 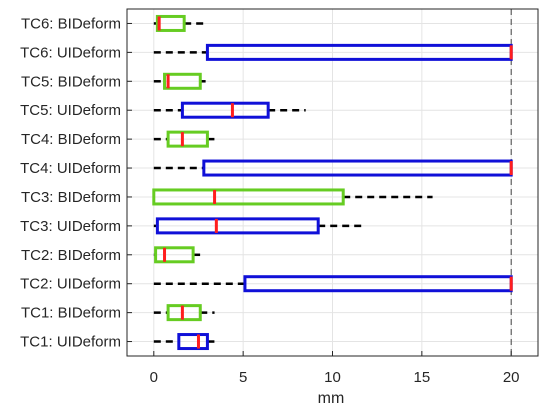 I want to click on box-tc1-bideform, so click(x=184, y=313).